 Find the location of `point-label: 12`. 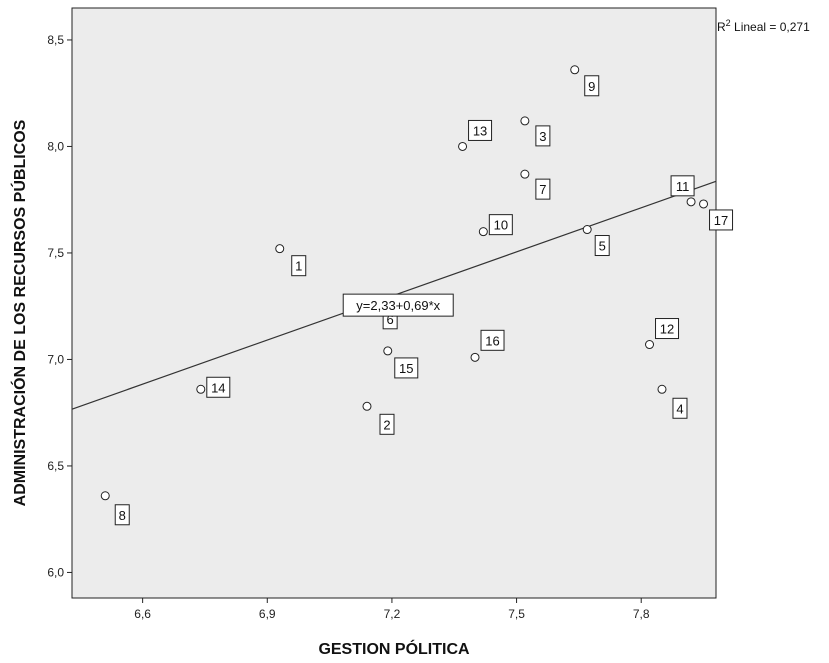

point-label: 12 is located at coordinates (667, 329).